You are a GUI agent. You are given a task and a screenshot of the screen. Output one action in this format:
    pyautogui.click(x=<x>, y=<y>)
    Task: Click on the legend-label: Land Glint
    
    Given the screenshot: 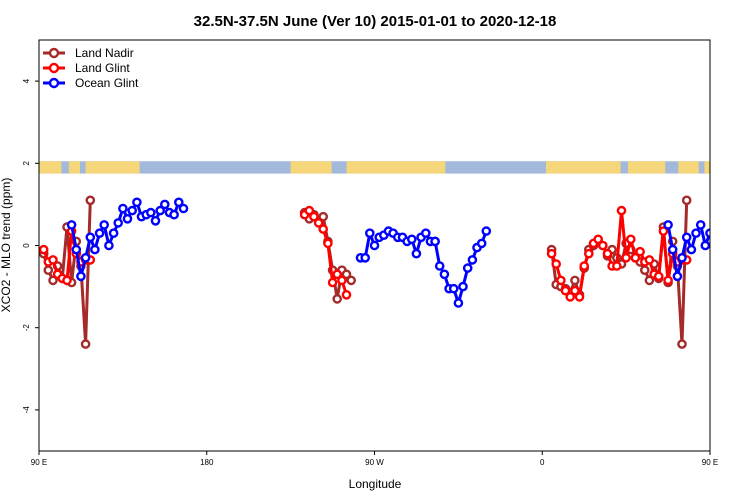 What is the action you would take?
    pyautogui.click(x=102, y=68)
    